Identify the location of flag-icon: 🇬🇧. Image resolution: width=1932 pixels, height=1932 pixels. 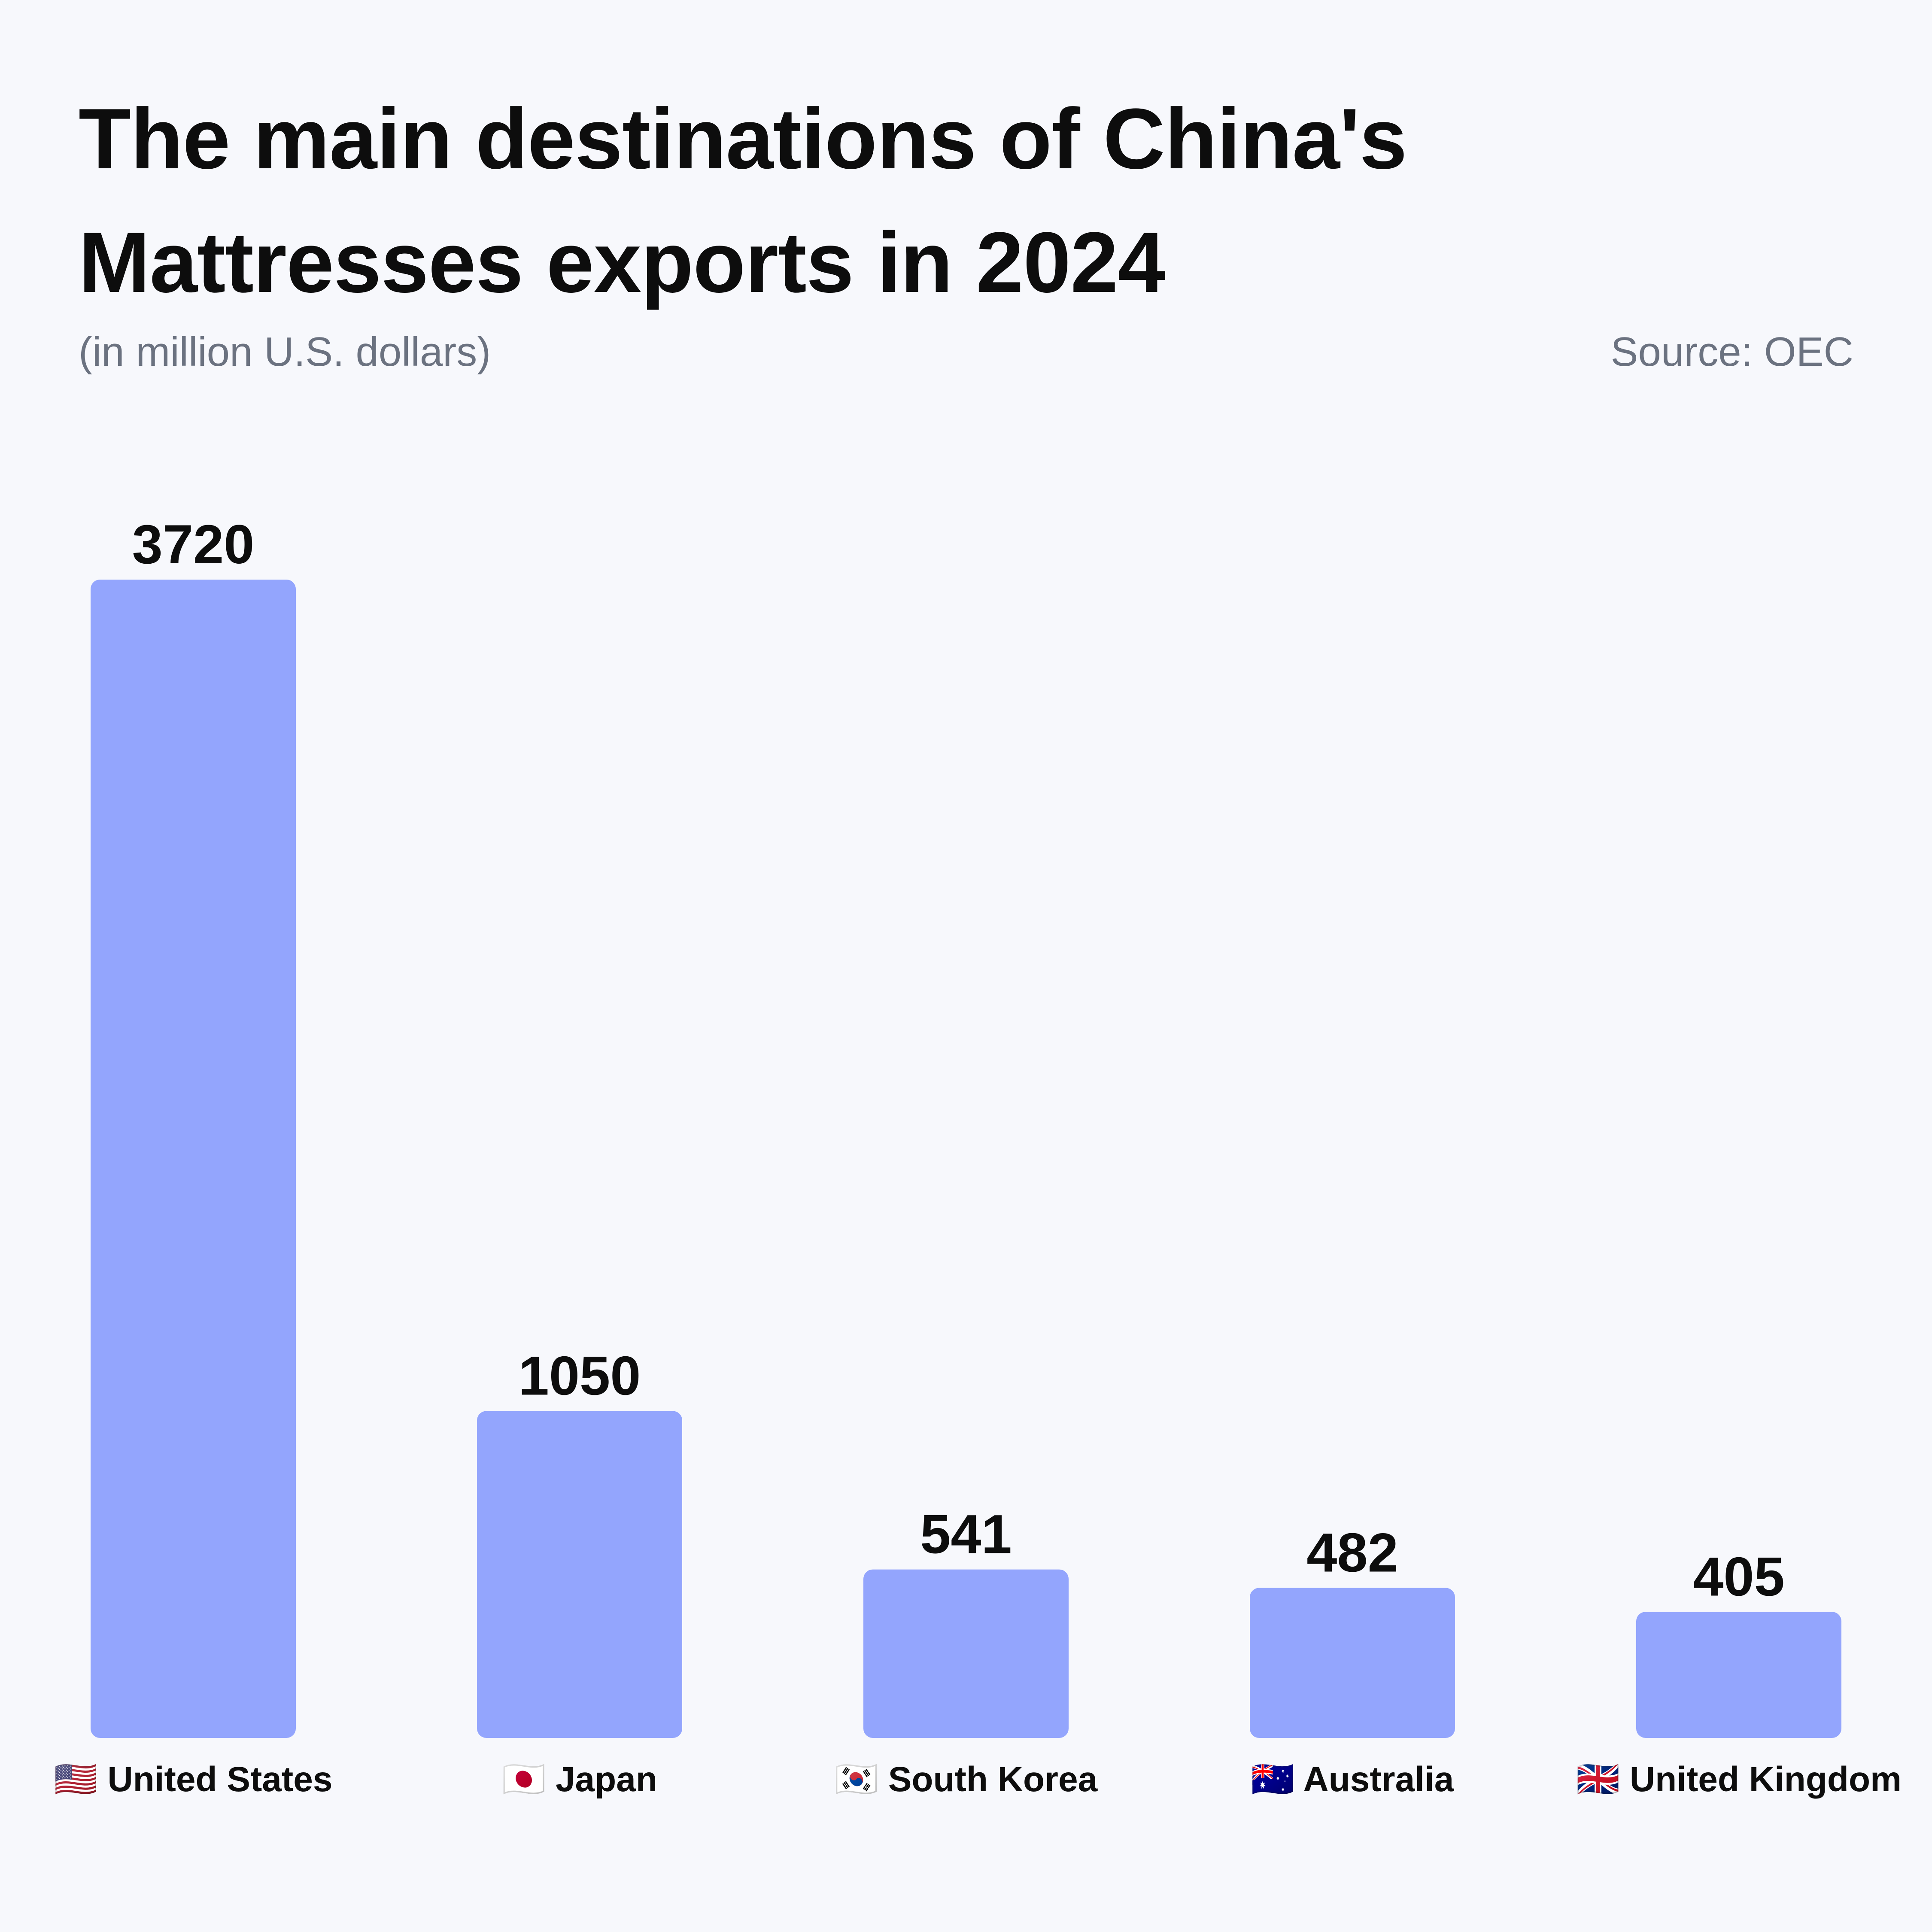
(1603, 1779).